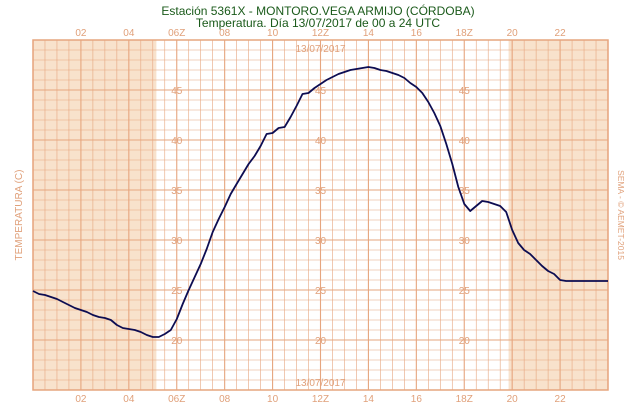 The width and height of the screenshot is (640, 415). What do you see at coordinates (621, 215) in the screenshot?
I see `credit-label: SEMA - © AEMET-2015` at bounding box center [621, 215].